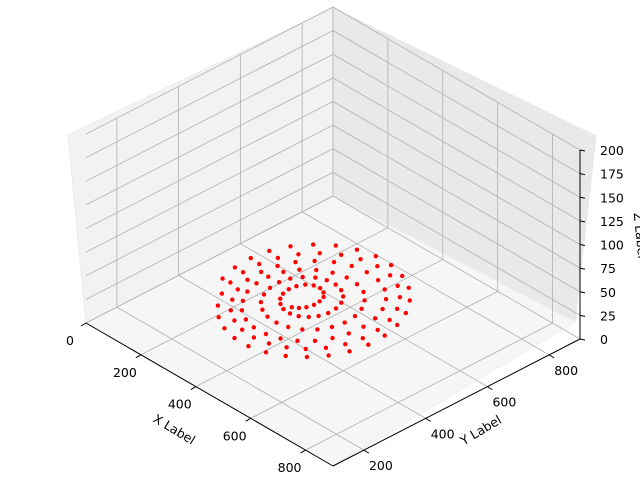 This screenshot has width=640, height=480. I want to click on x-axis-line, so click(209, 394).